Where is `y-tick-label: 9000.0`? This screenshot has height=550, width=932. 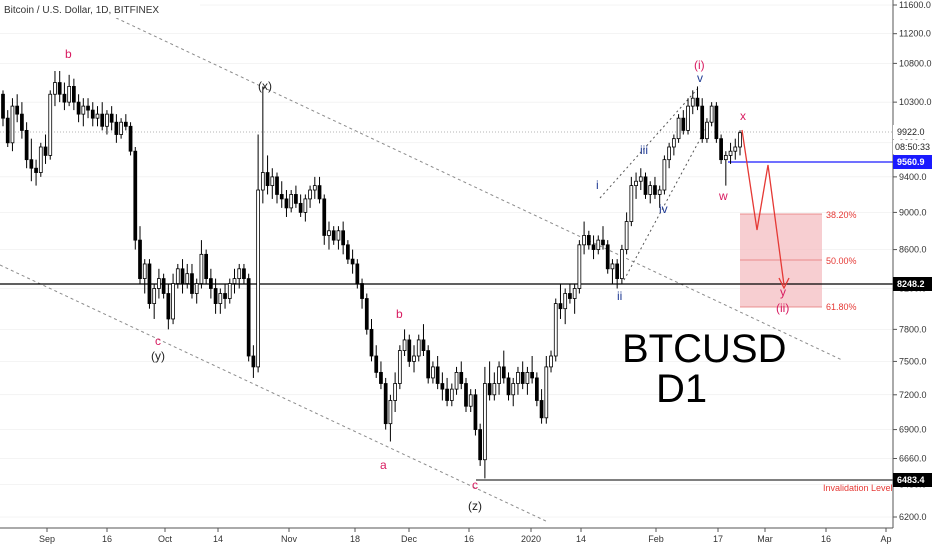 y-tick-label: 9000.0 is located at coordinates (913, 212).